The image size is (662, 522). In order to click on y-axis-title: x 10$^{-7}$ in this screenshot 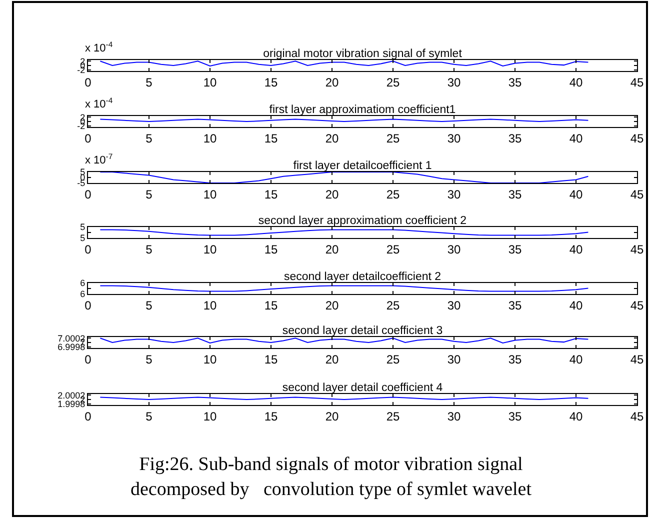, I will do `click(99, 159)`.